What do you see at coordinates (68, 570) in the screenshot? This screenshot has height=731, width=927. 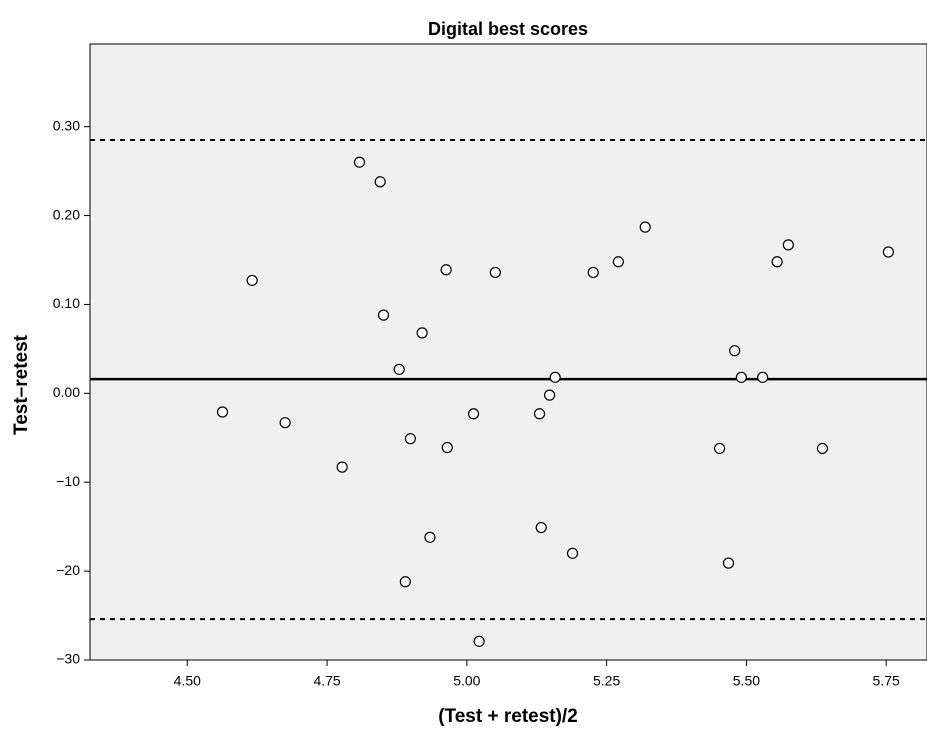 I see `y-tick-label: −20` at bounding box center [68, 570].